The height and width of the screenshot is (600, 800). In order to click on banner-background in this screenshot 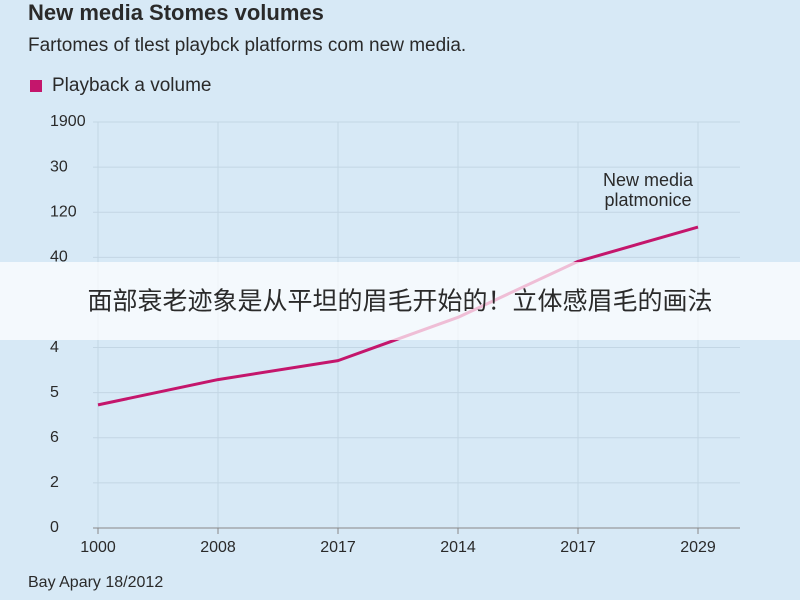, I will do `click(400, 301)`.